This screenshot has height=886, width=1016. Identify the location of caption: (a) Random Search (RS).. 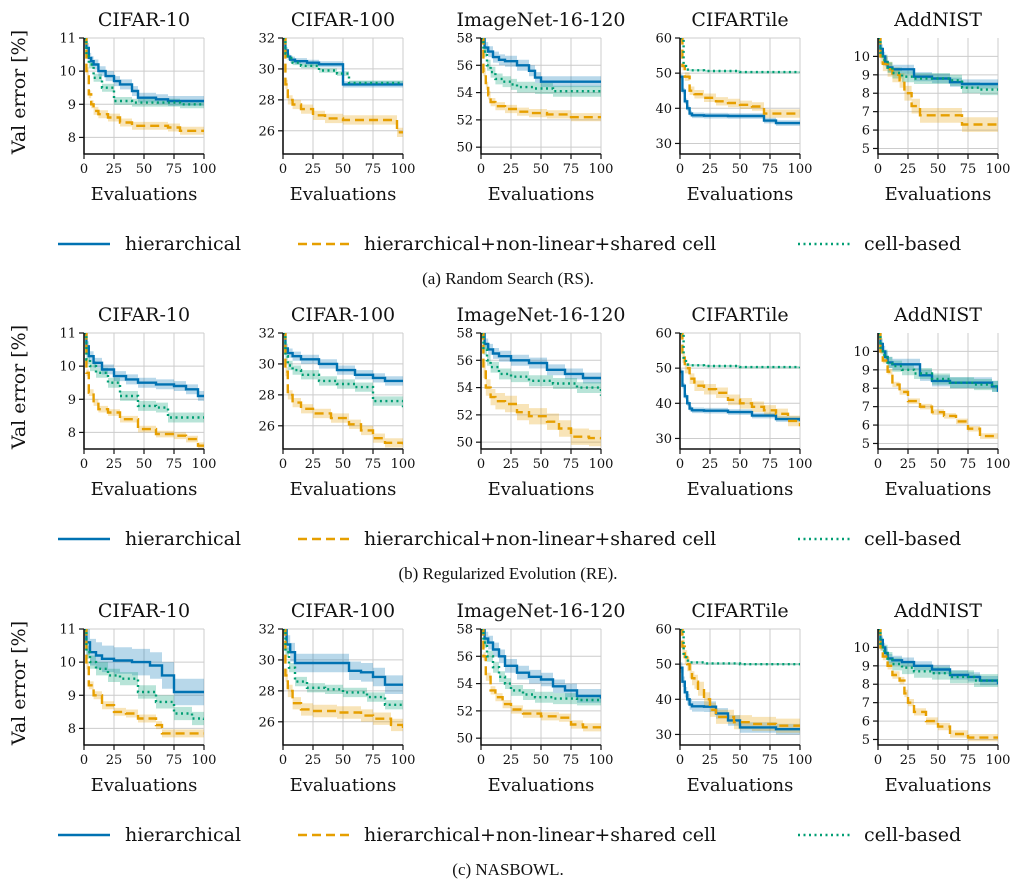
(508, 278).